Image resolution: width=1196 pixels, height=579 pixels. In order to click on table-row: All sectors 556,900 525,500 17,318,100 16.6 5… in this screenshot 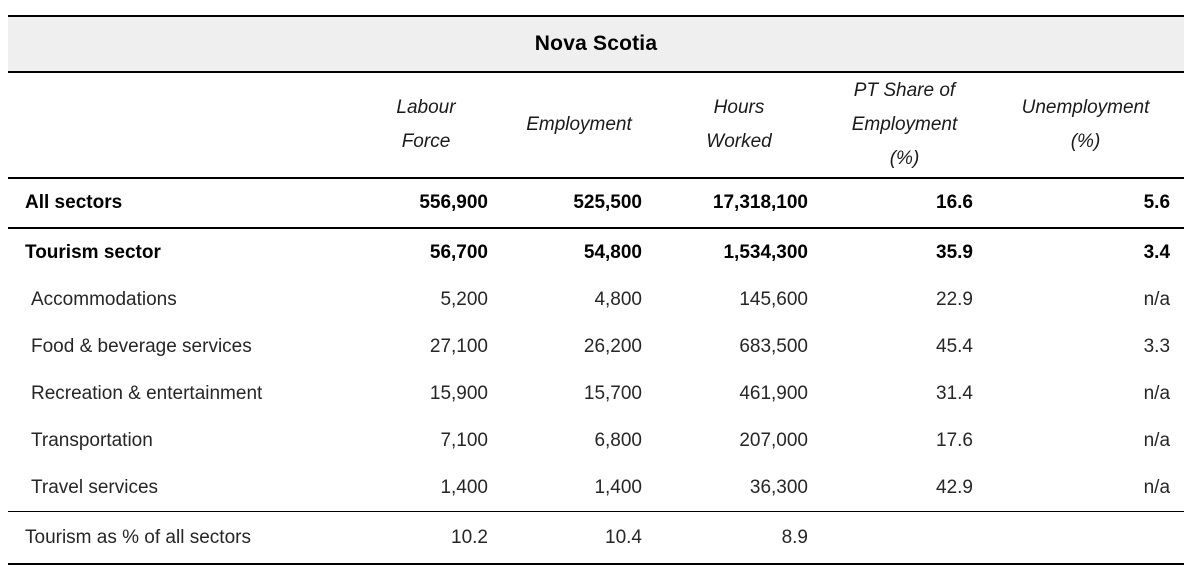, I will do `click(596, 203)`.